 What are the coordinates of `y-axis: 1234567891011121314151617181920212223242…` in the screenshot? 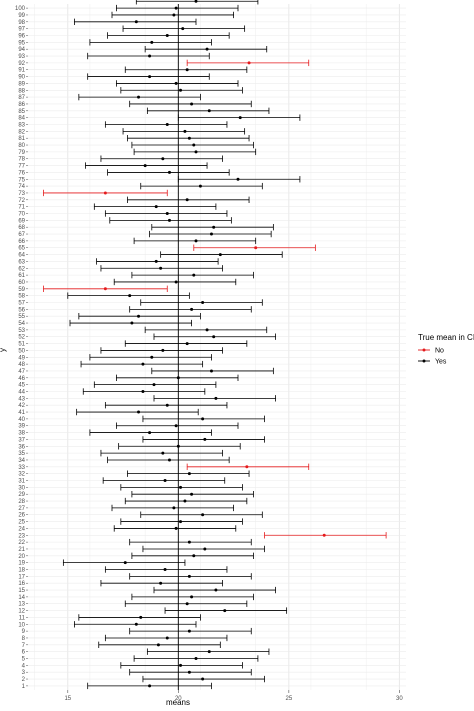 It's located at (21, 348).